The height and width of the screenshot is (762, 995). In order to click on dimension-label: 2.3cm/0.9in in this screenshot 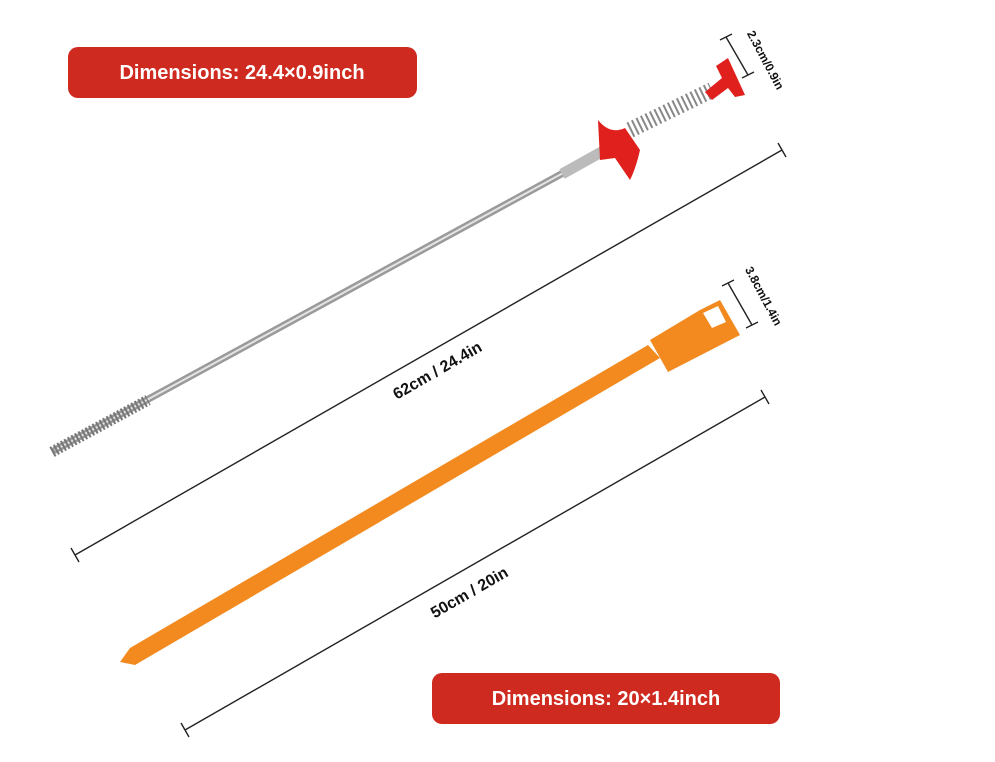, I will do `click(765, 60)`.